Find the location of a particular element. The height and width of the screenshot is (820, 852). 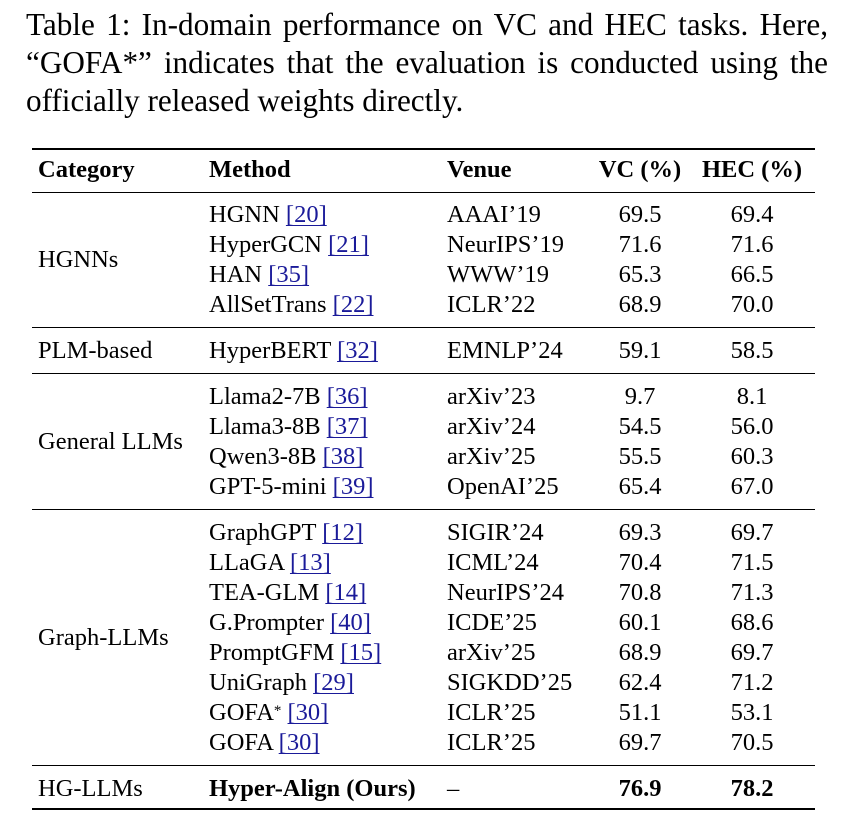

method-cell: HAN [35] is located at coordinates (259, 275).